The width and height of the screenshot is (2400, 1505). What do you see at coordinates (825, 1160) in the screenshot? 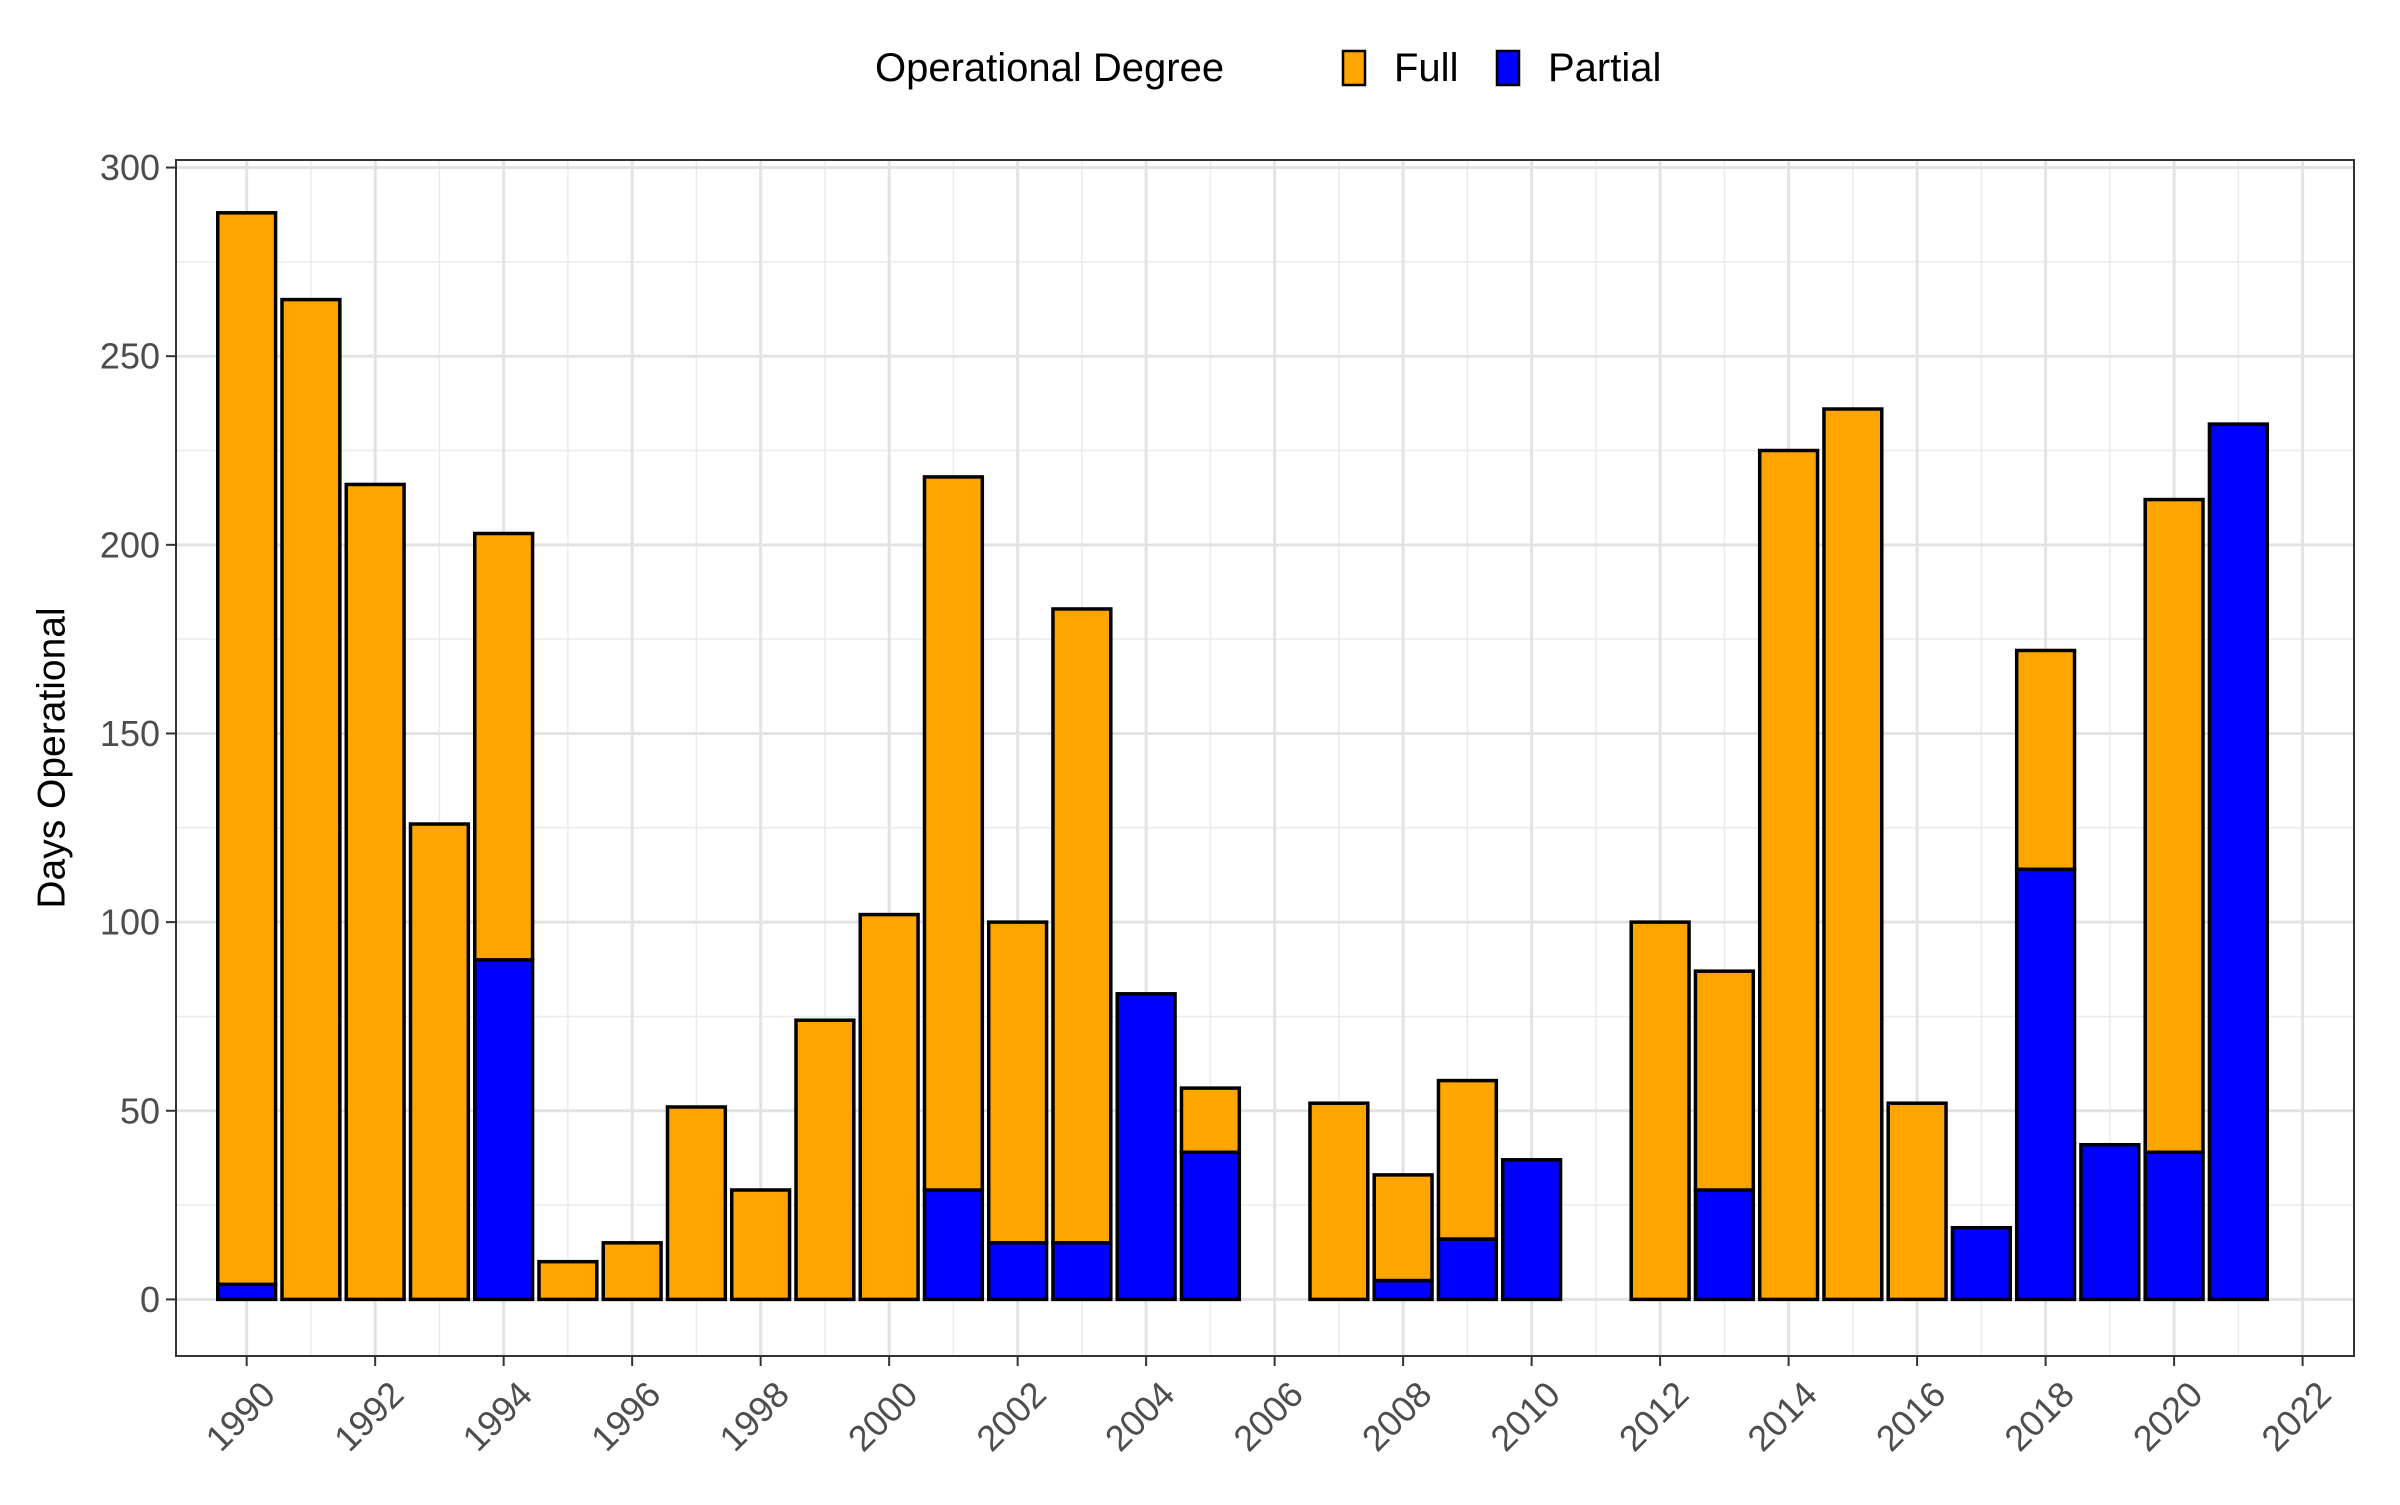
I see `bar-full-1999` at bounding box center [825, 1160].